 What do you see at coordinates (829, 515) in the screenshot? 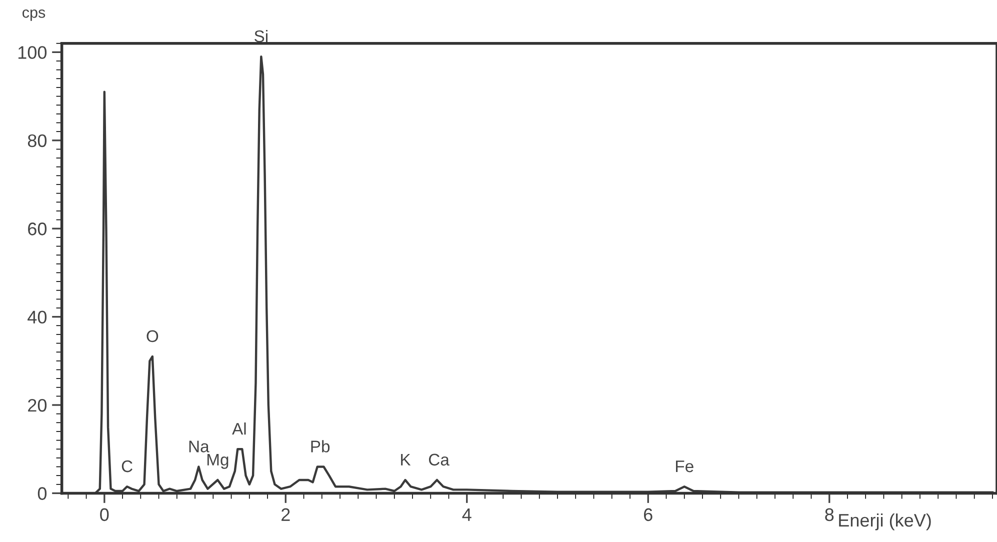
I see `x-tick-label: 8` at bounding box center [829, 515].